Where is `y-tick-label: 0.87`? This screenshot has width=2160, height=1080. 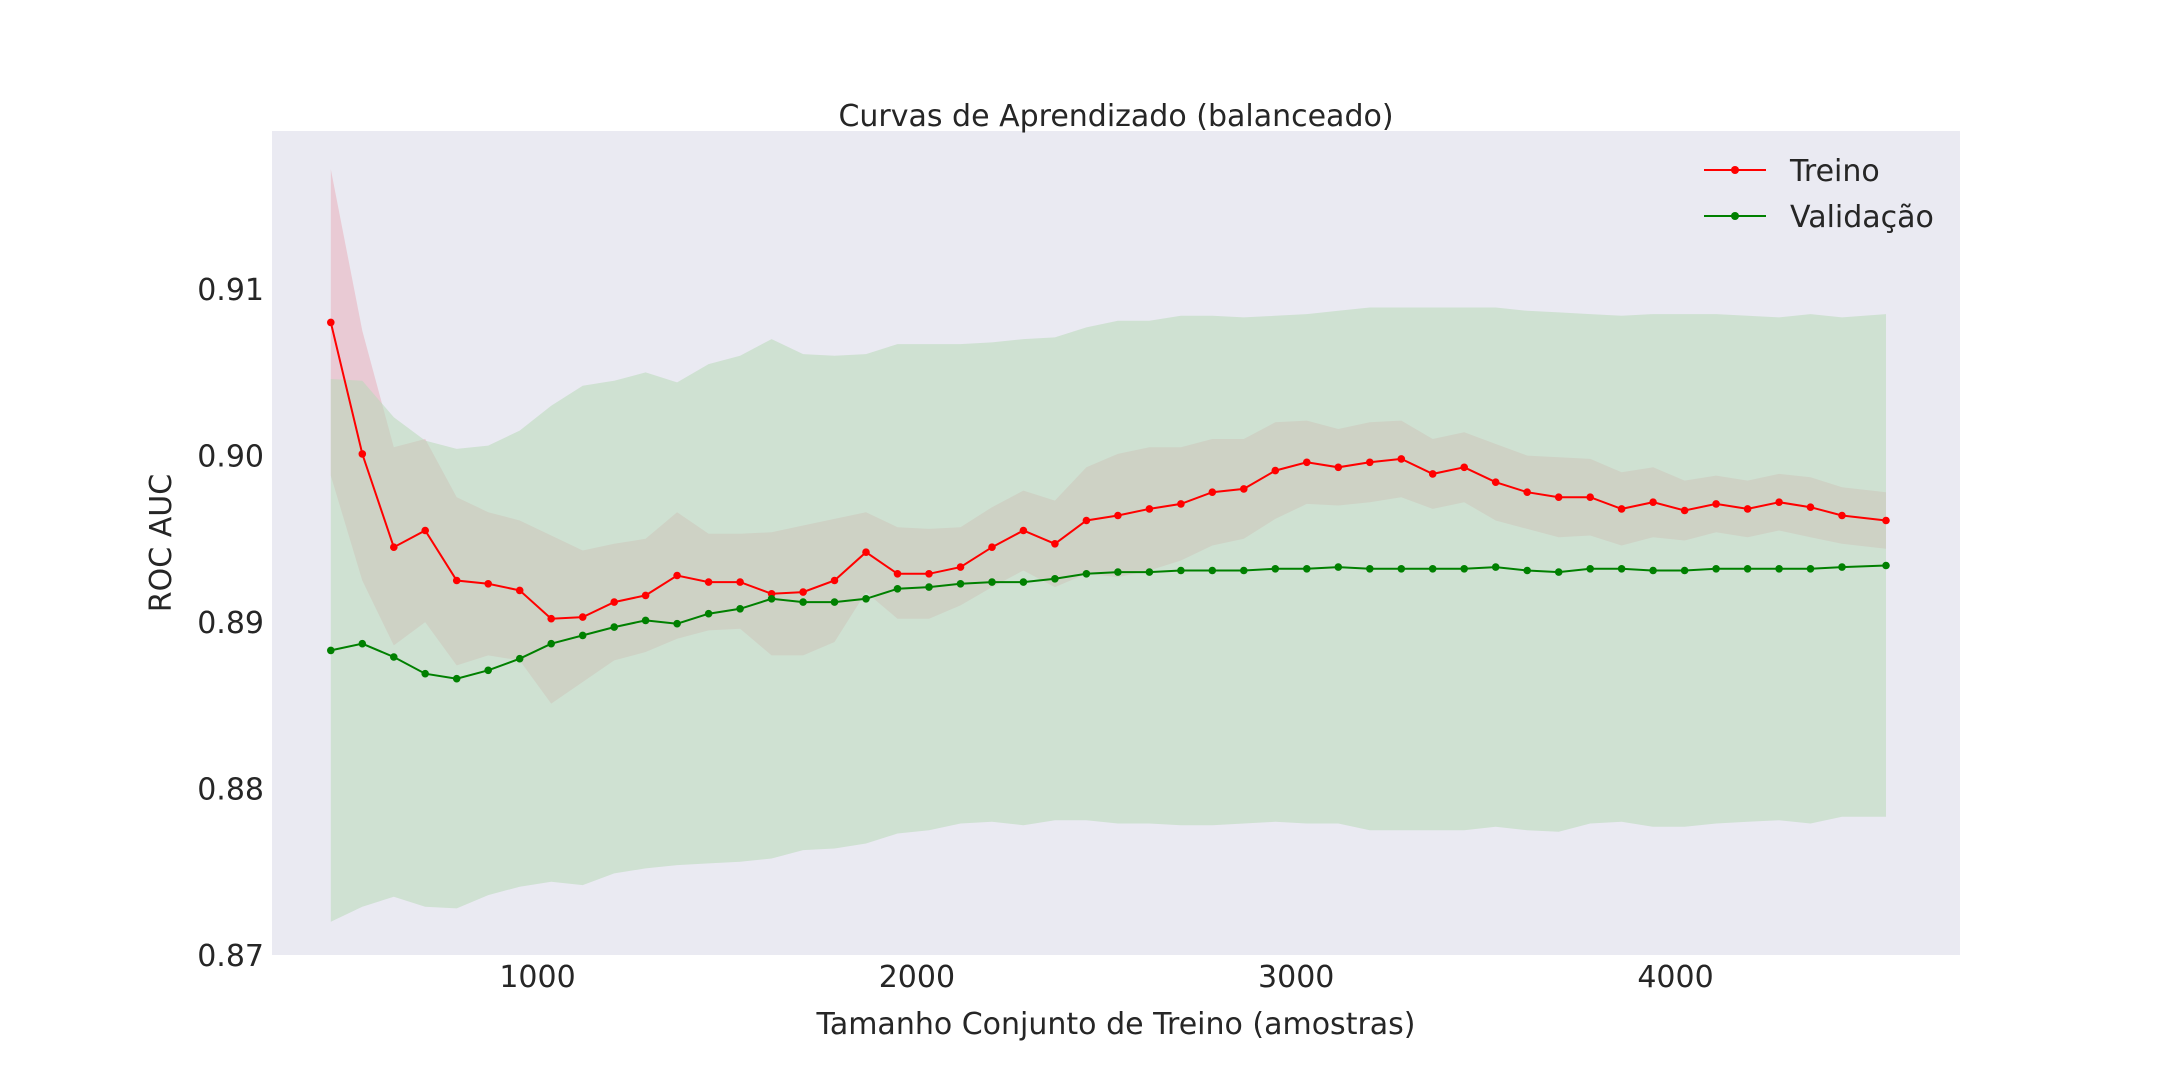 y-tick-label: 0.87 is located at coordinates (230, 956).